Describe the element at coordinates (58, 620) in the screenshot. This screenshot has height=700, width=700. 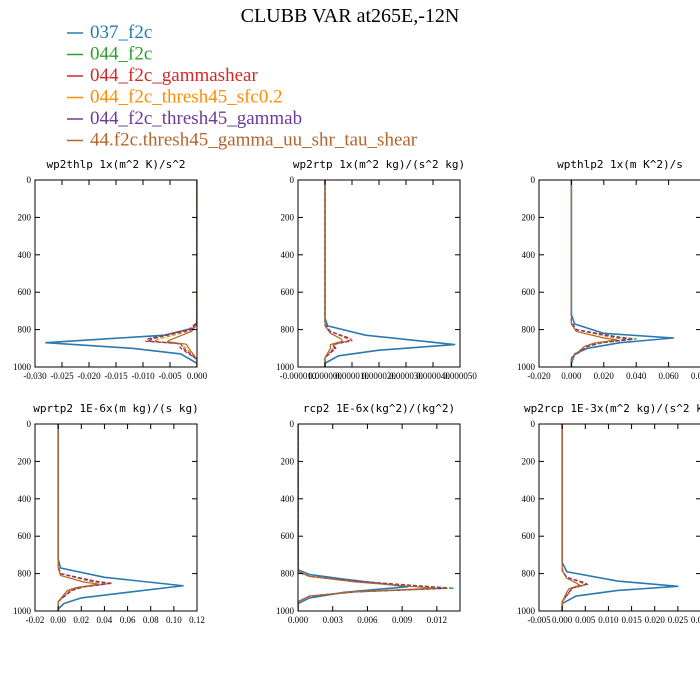
I see `x-tick-label: 0.00` at that location.